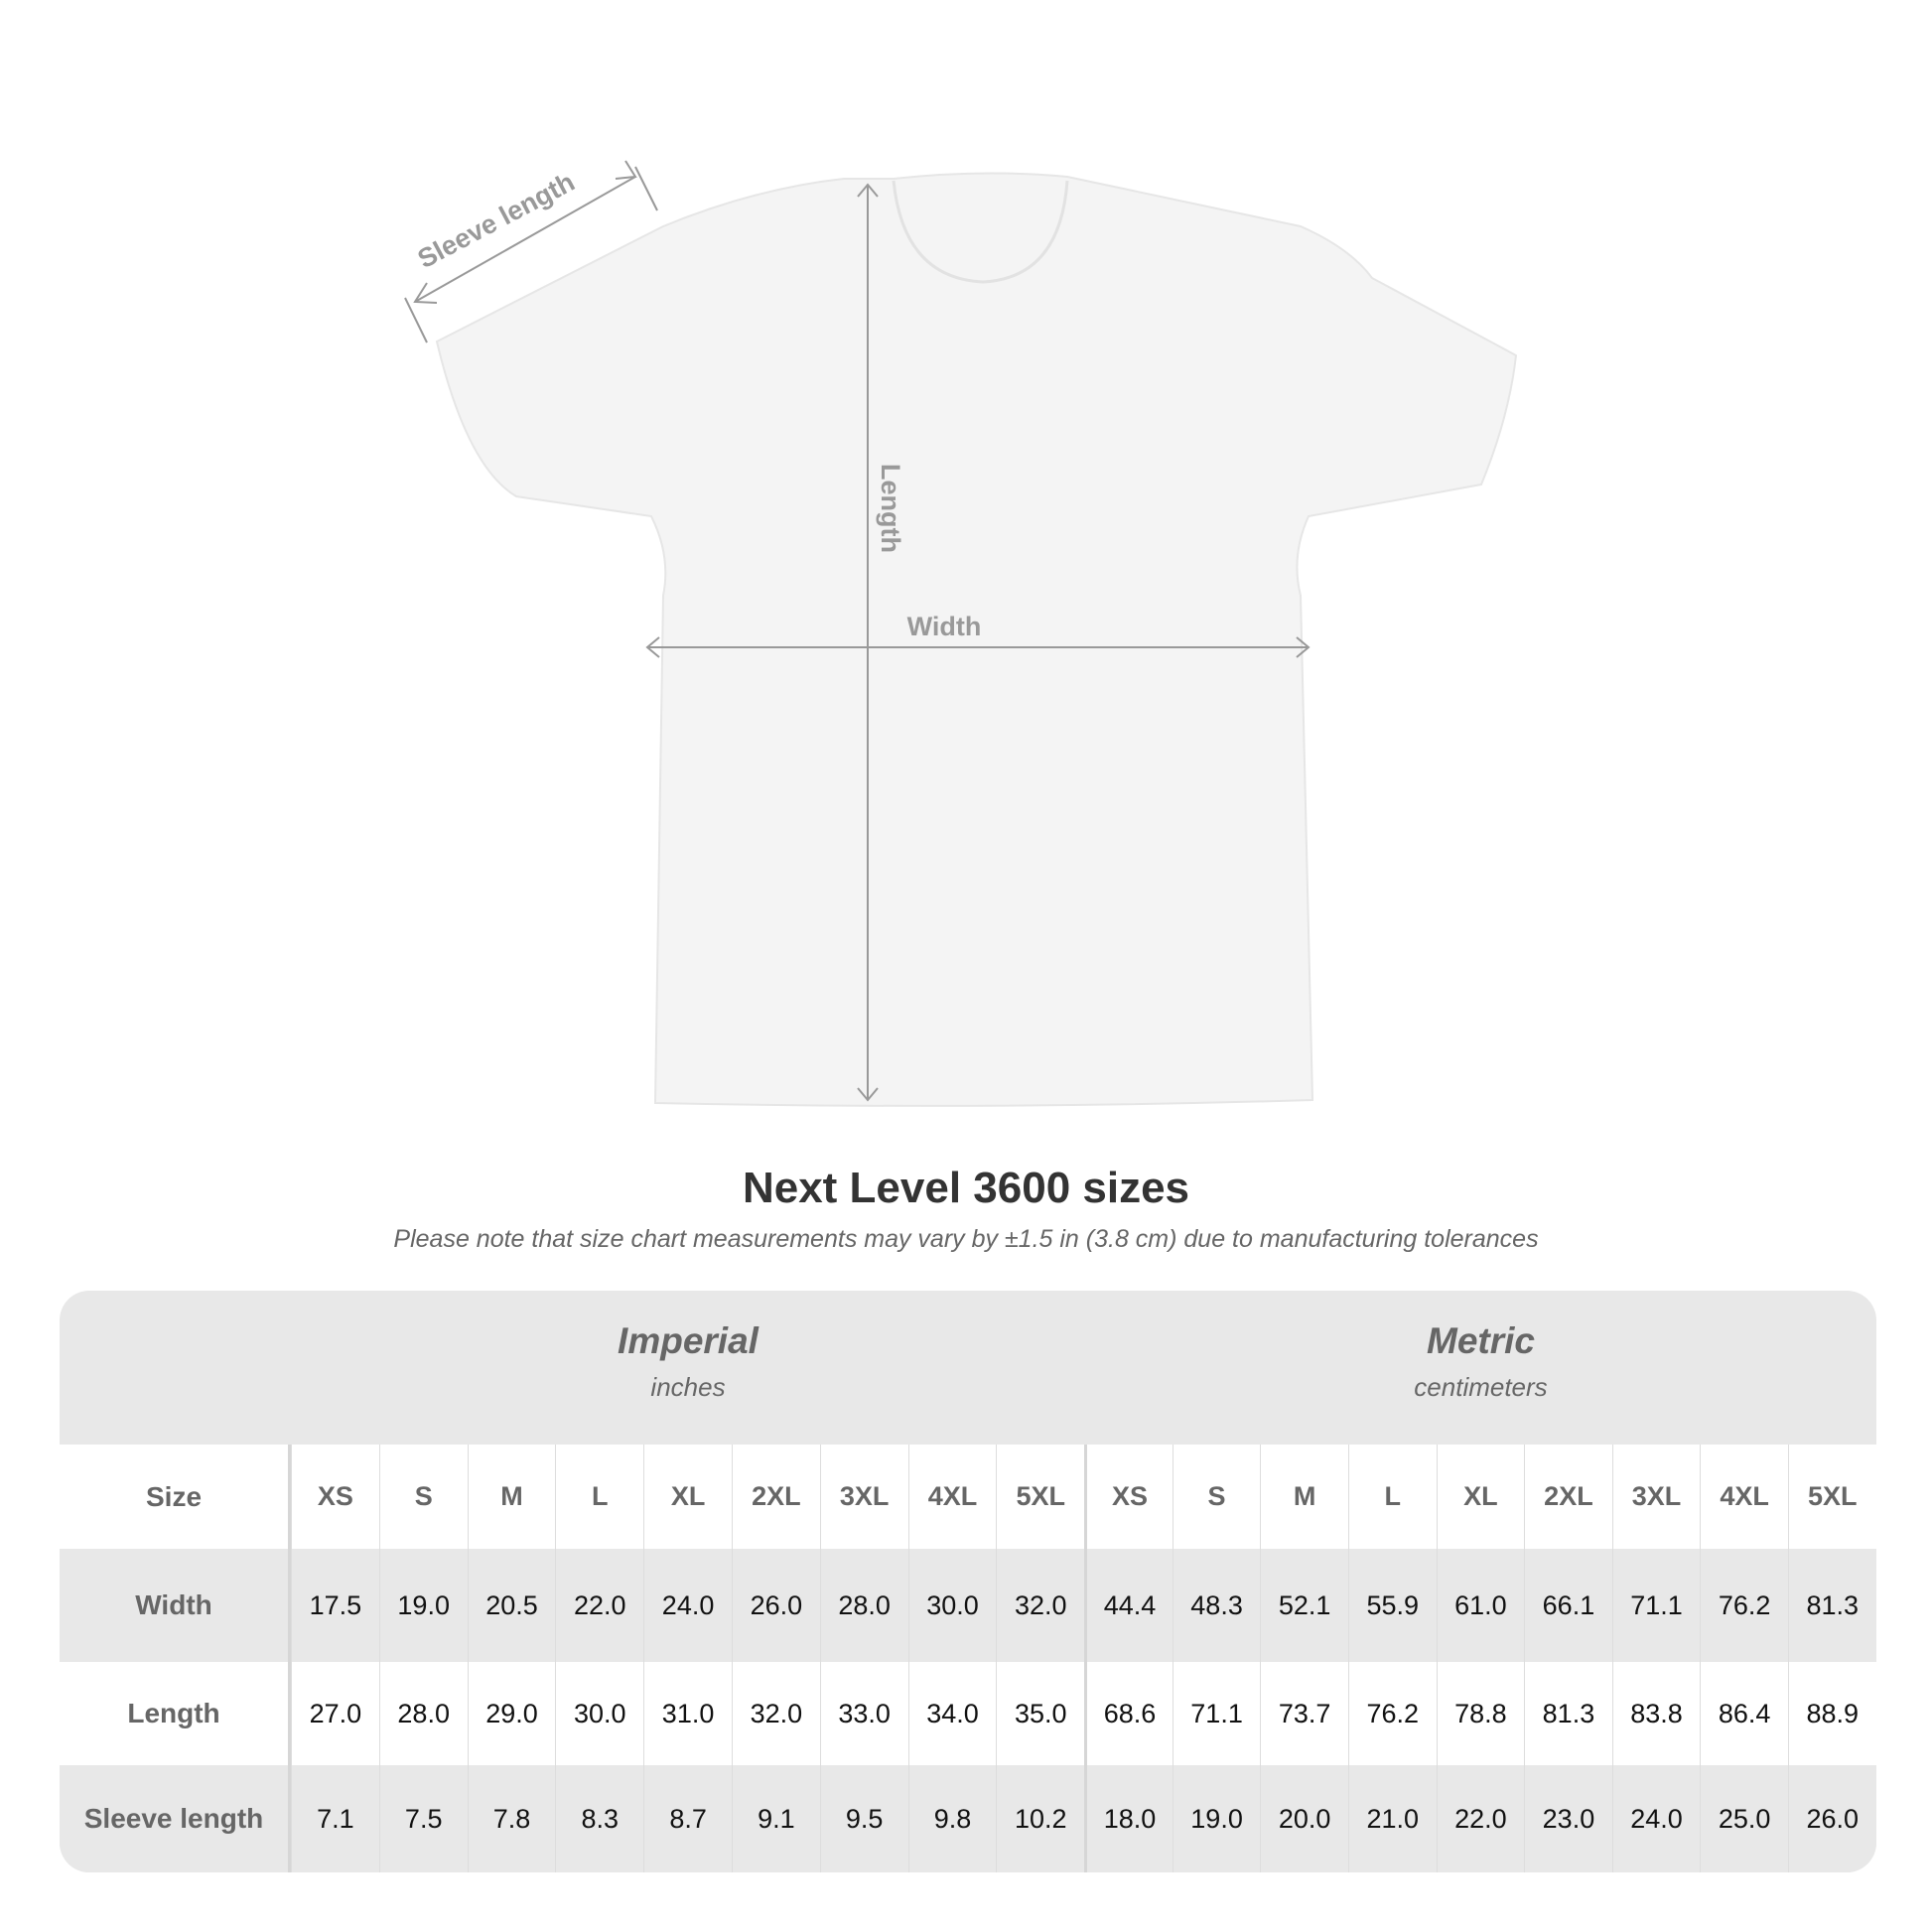 This screenshot has width=1932, height=1932. What do you see at coordinates (1304, 1605) in the screenshot?
I see `value-cell: 52.1` at bounding box center [1304, 1605].